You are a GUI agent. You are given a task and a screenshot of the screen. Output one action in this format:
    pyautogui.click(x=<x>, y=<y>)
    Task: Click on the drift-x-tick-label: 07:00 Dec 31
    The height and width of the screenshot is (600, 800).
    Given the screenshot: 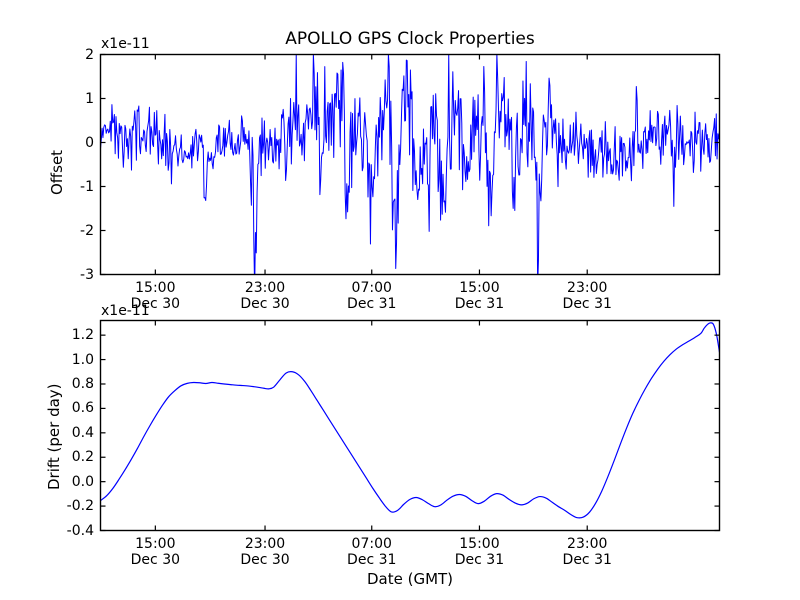 What is the action you would take?
    pyautogui.click(x=371, y=552)
    